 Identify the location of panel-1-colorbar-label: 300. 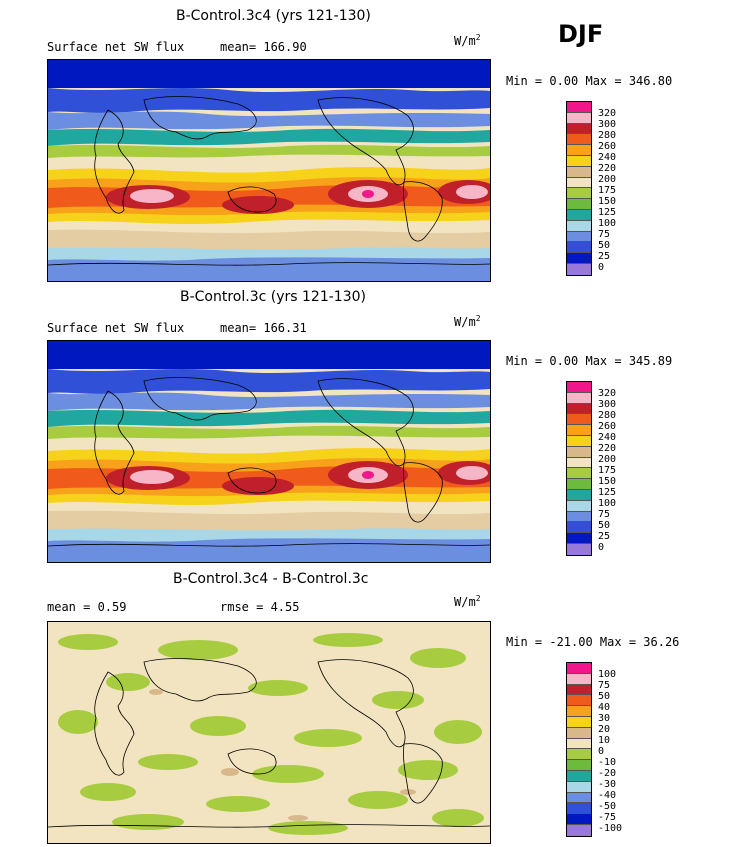
(607, 124).